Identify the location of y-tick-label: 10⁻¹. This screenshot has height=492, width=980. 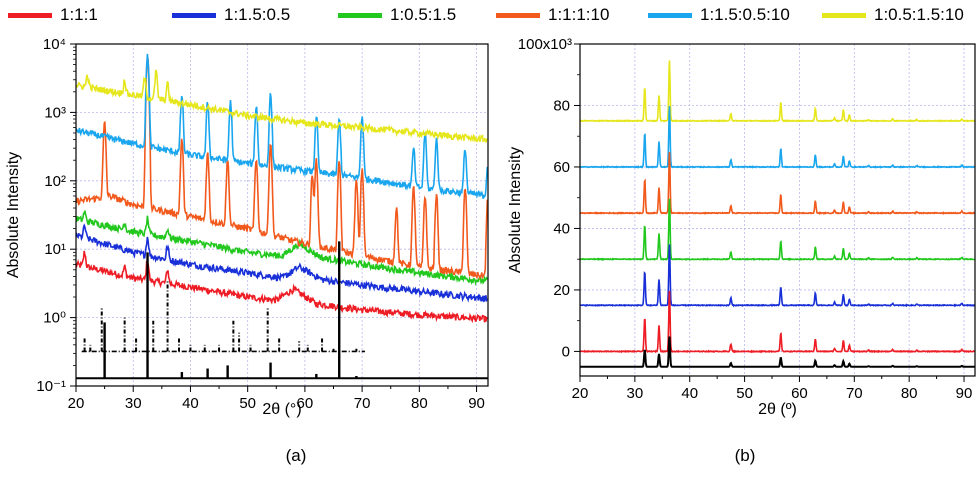
(51, 386).